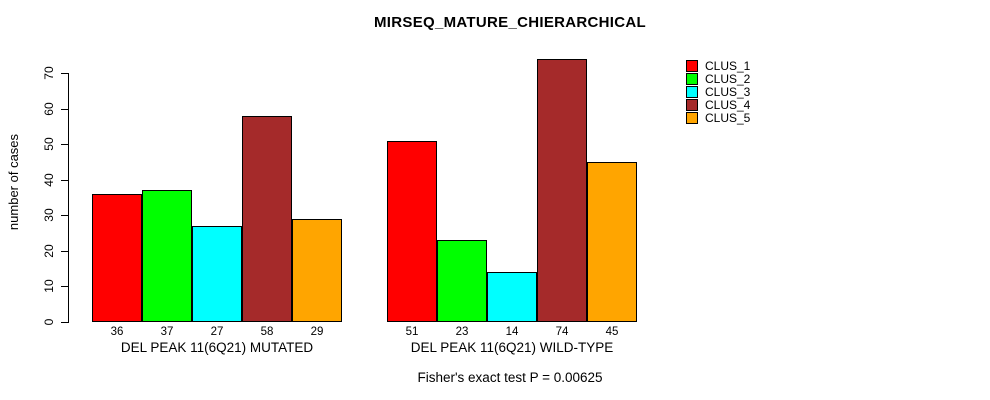 Image resolution: width=990 pixels, height=400 pixels. Describe the element at coordinates (562, 332) in the screenshot. I see `bar-value-label: 74` at that location.